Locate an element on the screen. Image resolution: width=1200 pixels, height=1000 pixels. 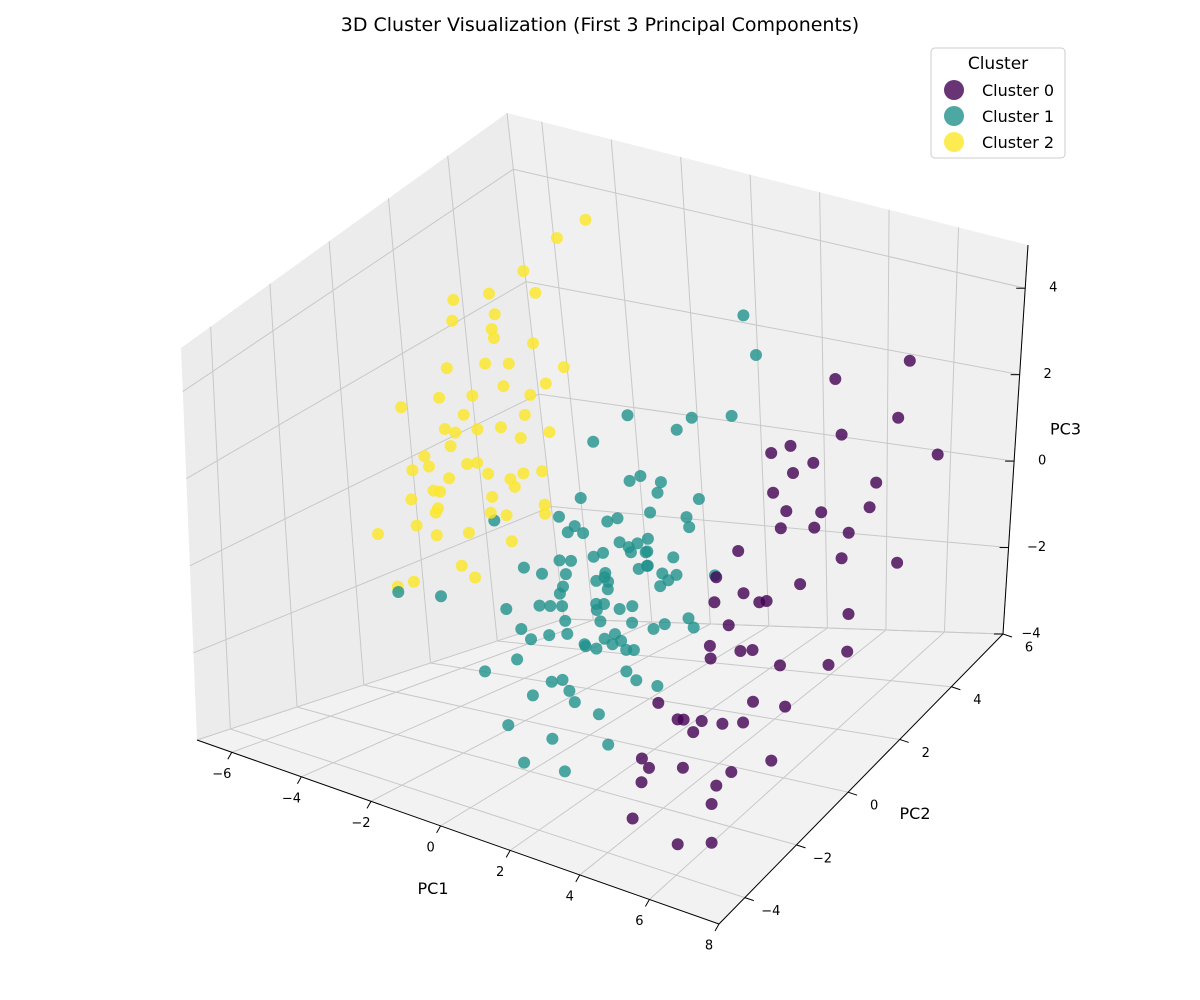
x-axis-line is located at coordinates (458, 832).